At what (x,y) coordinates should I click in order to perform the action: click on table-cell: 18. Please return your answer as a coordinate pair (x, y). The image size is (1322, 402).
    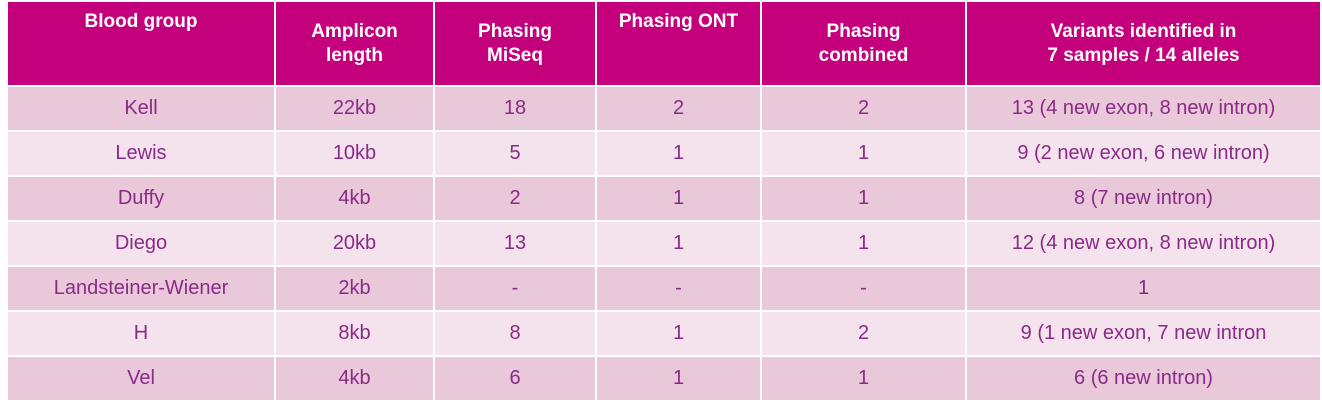
    Looking at the image, I should click on (515, 108).